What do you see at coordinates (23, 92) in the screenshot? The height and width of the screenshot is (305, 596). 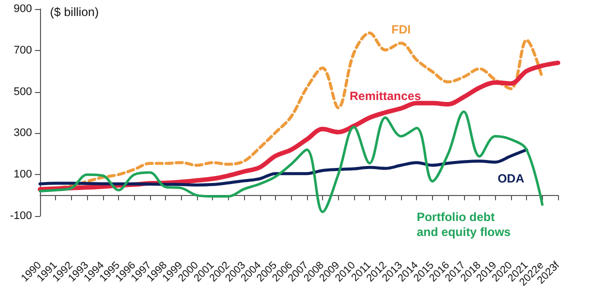 I see `y-tick-label: 500` at bounding box center [23, 92].